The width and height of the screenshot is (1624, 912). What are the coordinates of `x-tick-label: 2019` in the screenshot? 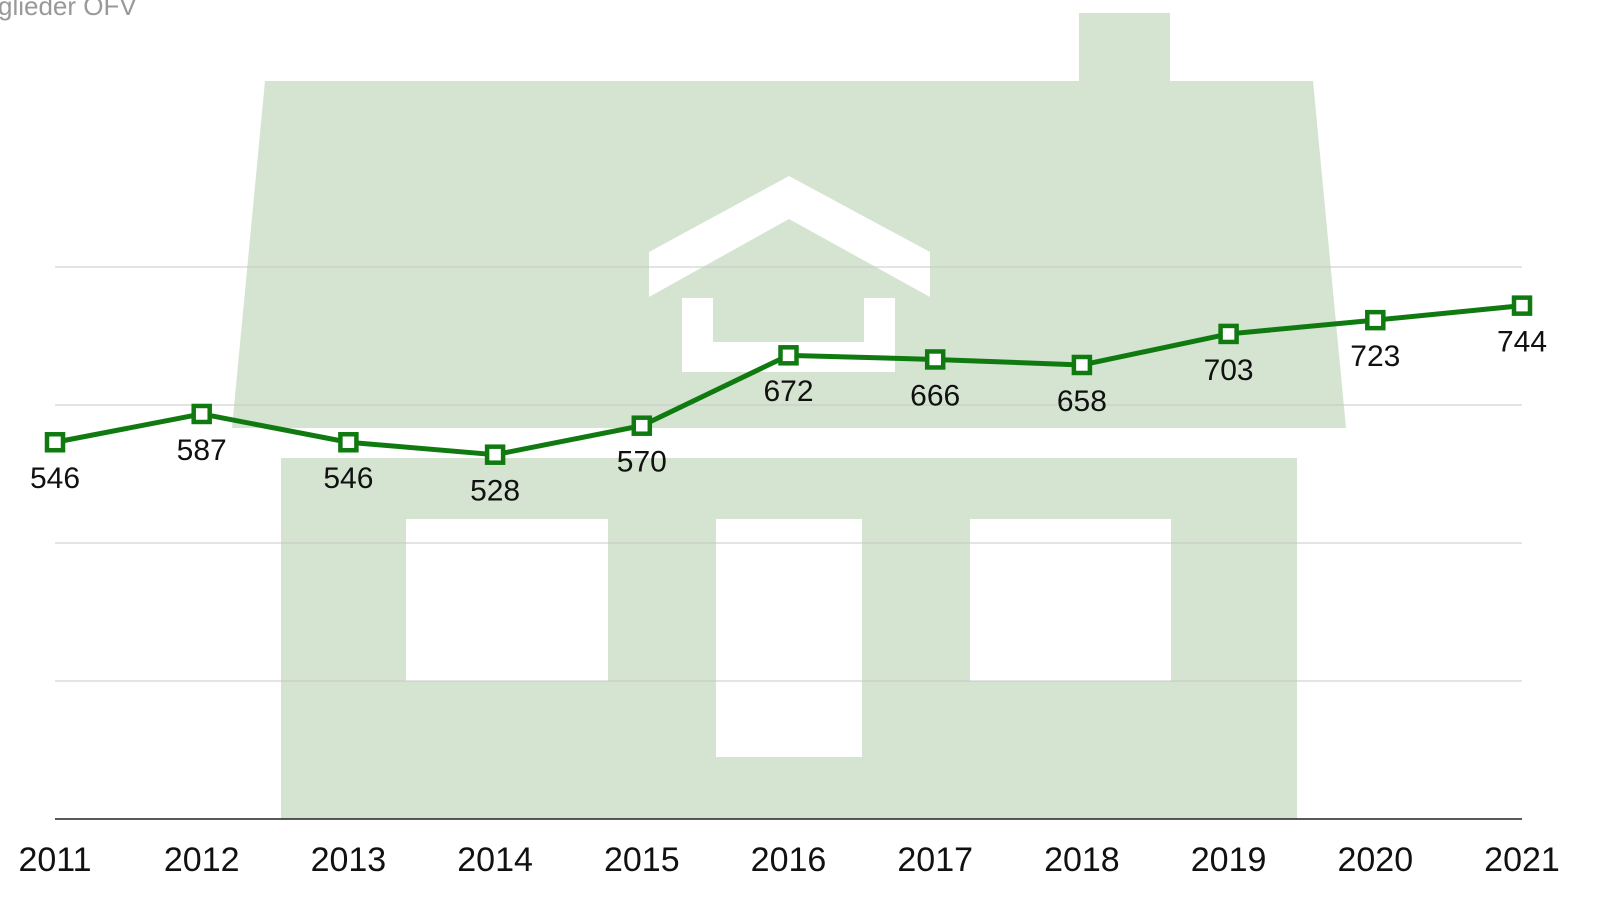 It's located at (1229, 860).